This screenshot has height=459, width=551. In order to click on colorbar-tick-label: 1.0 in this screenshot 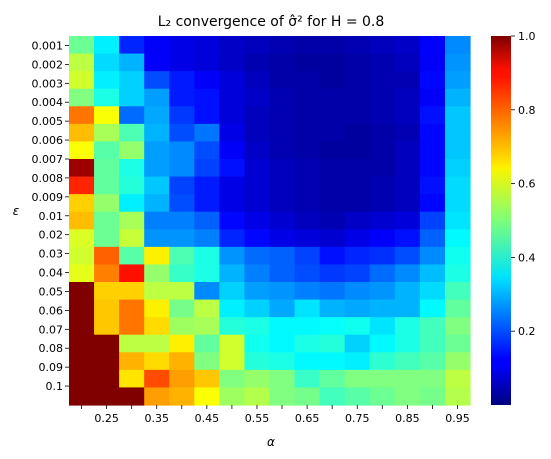, I will do `click(527, 36)`.